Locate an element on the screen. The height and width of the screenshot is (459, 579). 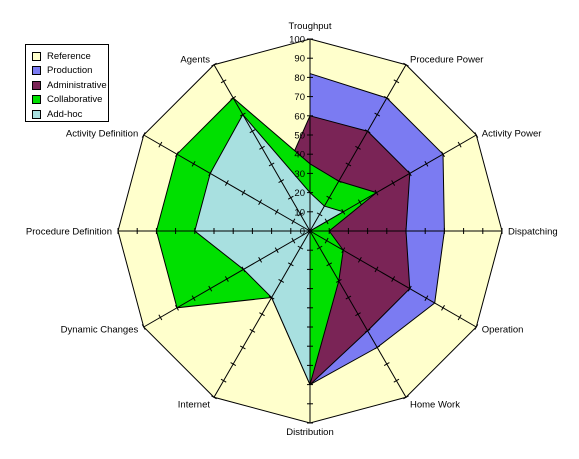
tick-label: 0 is located at coordinates (302, 232).